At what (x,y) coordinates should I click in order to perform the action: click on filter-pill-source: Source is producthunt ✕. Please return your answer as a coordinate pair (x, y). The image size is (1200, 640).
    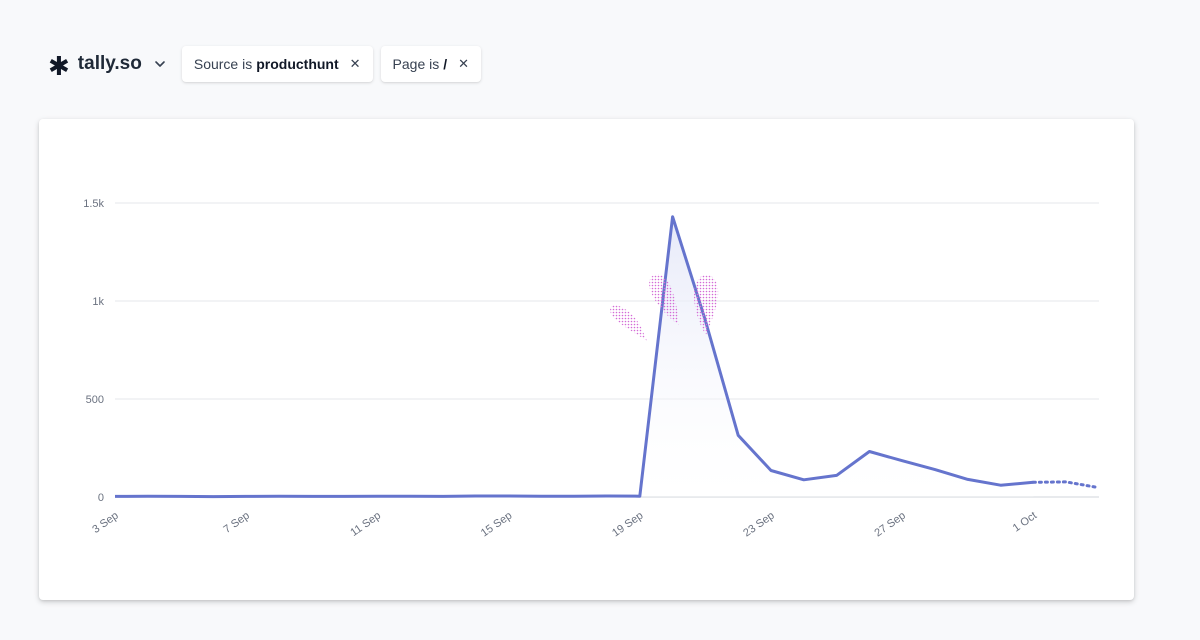
    Looking at the image, I should click on (277, 64).